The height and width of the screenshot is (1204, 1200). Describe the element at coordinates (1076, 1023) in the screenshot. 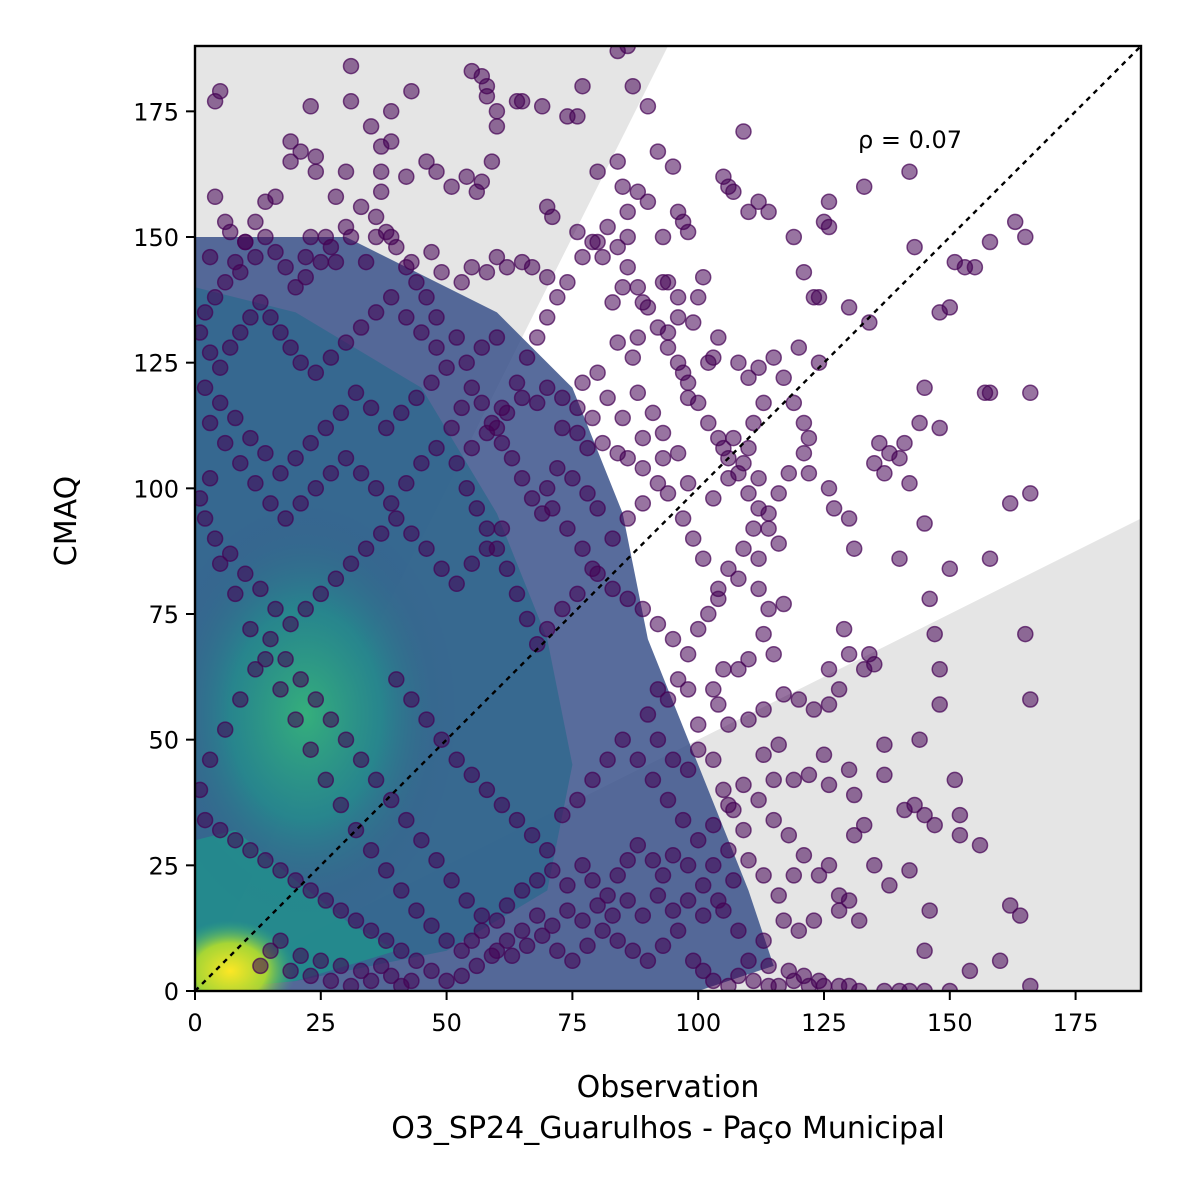

I see `x-tick-label: 175` at that location.